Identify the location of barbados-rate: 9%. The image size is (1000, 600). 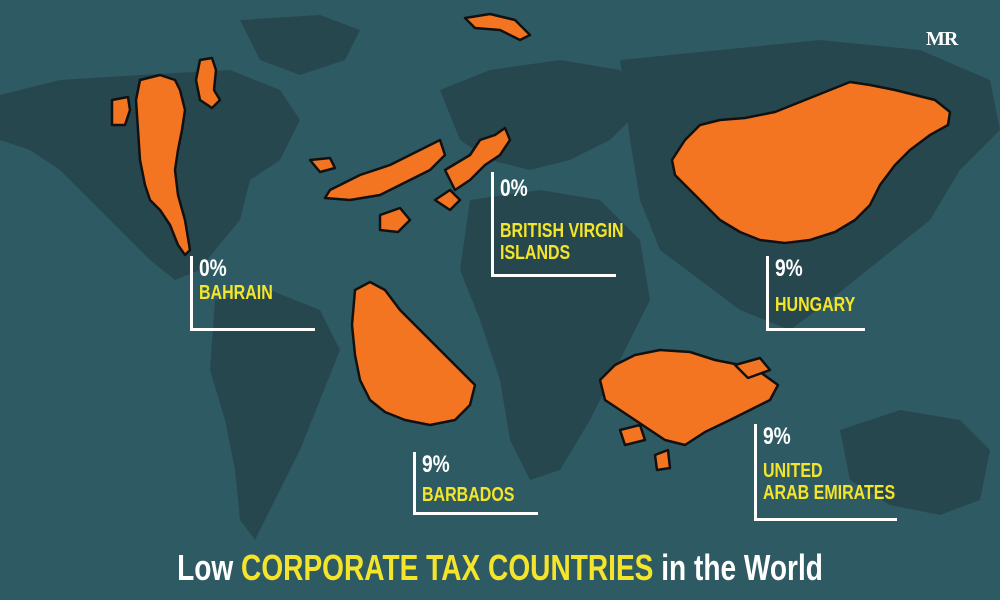
(436, 464).